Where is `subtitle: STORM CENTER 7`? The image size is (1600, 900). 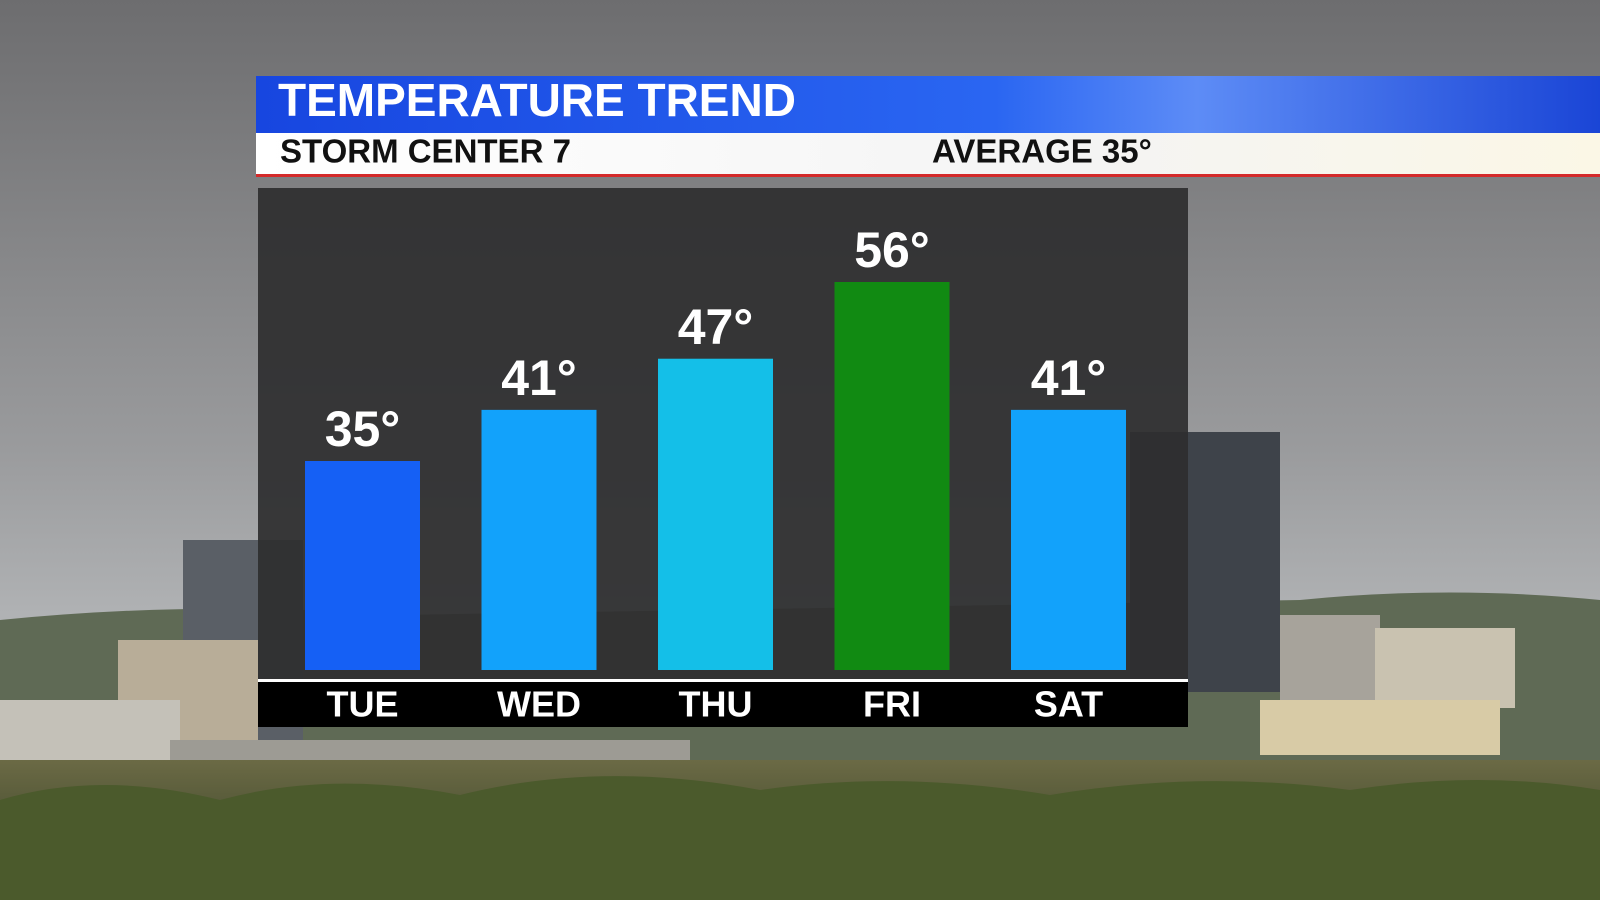 subtitle: STORM CENTER 7 is located at coordinates (425, 151).